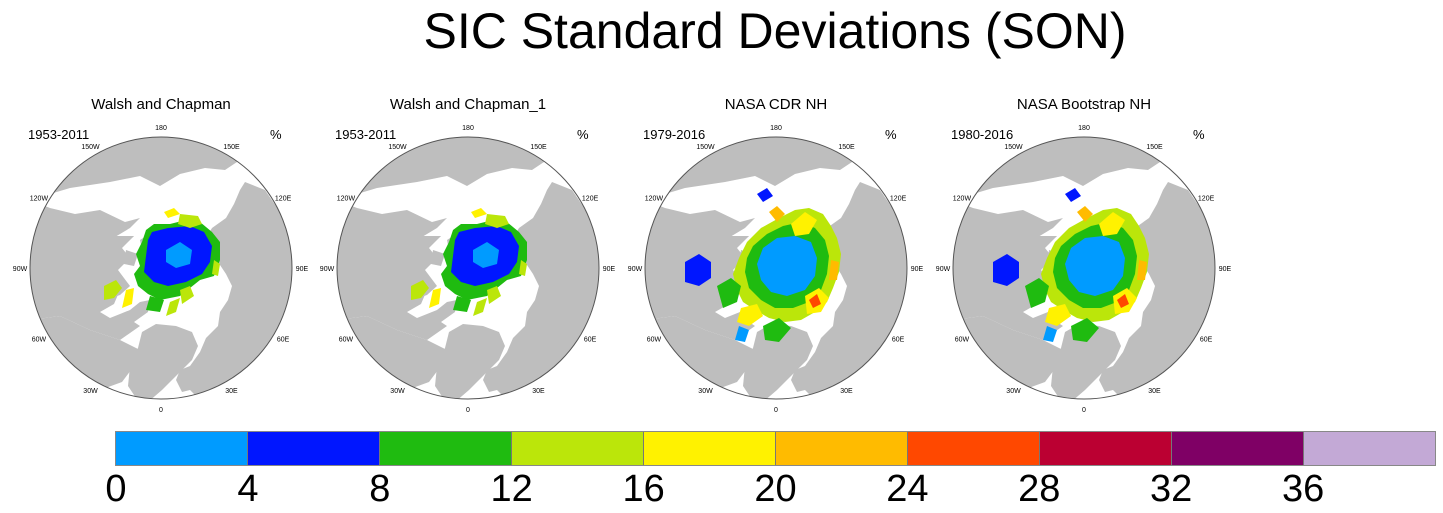  What do you see at coordinates (1085, 330) in the screenshot?
I see `ice-std-8-12-c` at bounding box center [1085, 330].